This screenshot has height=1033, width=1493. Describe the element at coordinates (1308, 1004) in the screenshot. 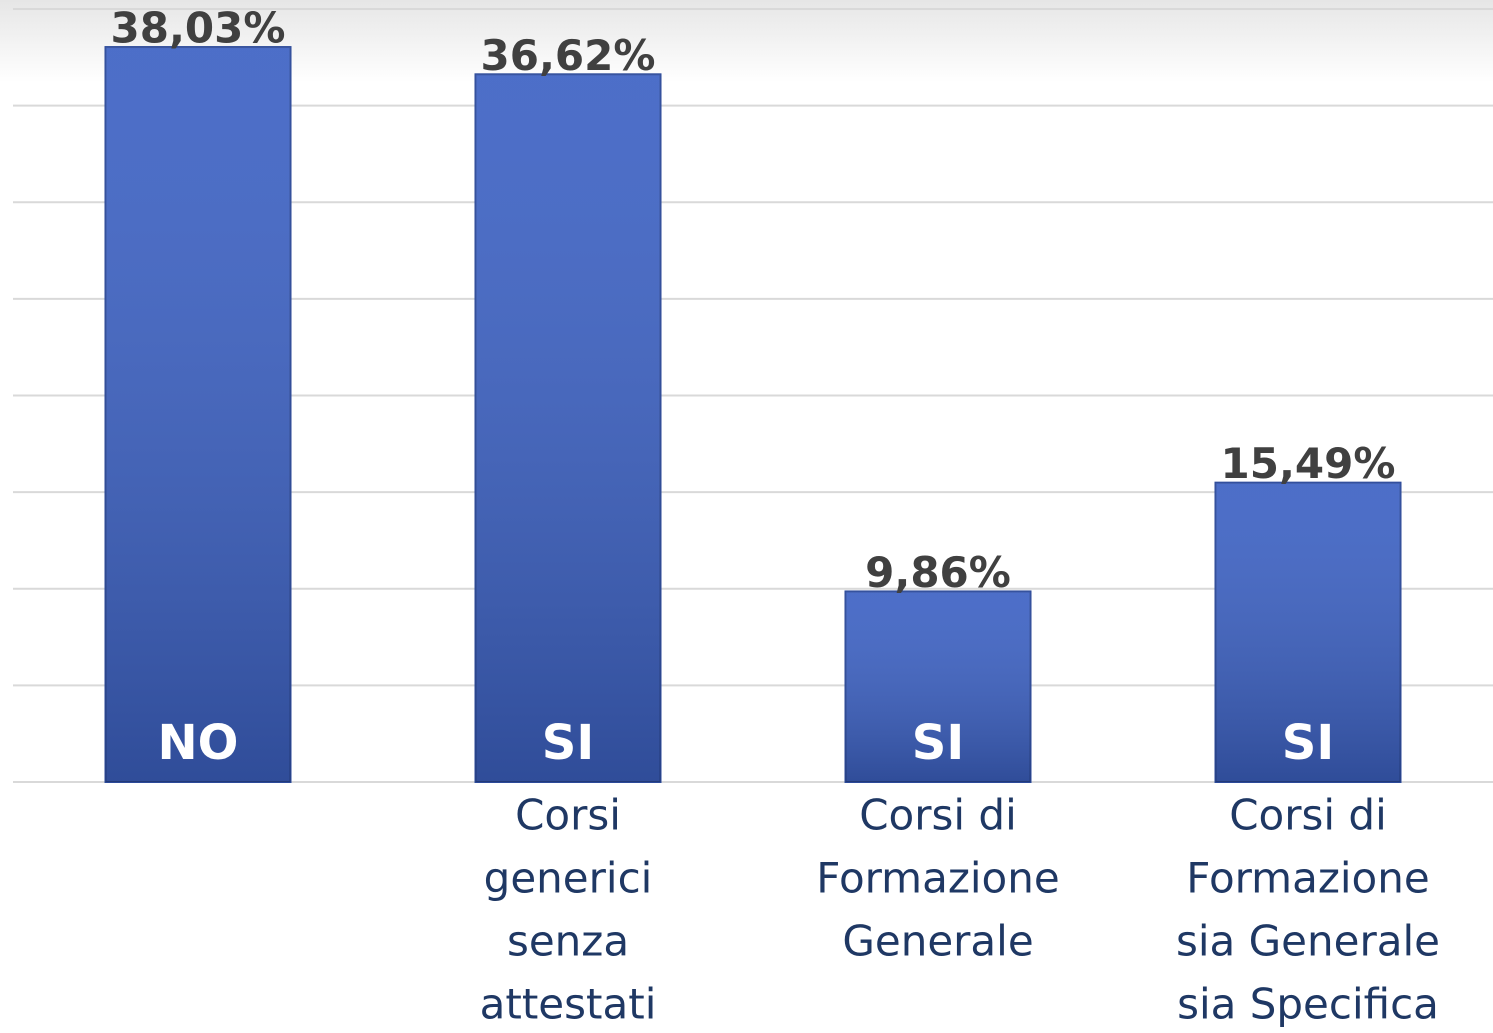

I see `x-tick-label: sia Specifica` at that location.